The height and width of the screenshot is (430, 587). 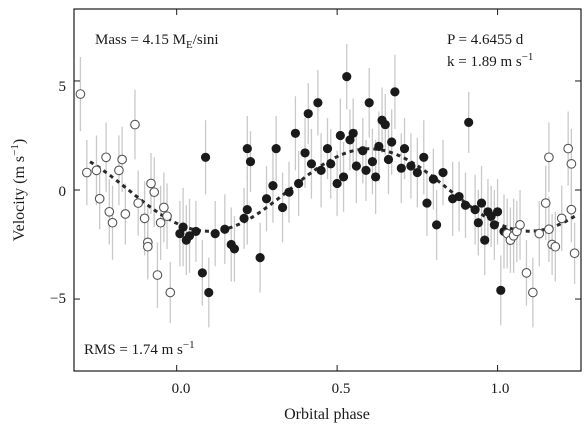 I want to click on mass-suffix: /sini, so click(x=206, y=40).